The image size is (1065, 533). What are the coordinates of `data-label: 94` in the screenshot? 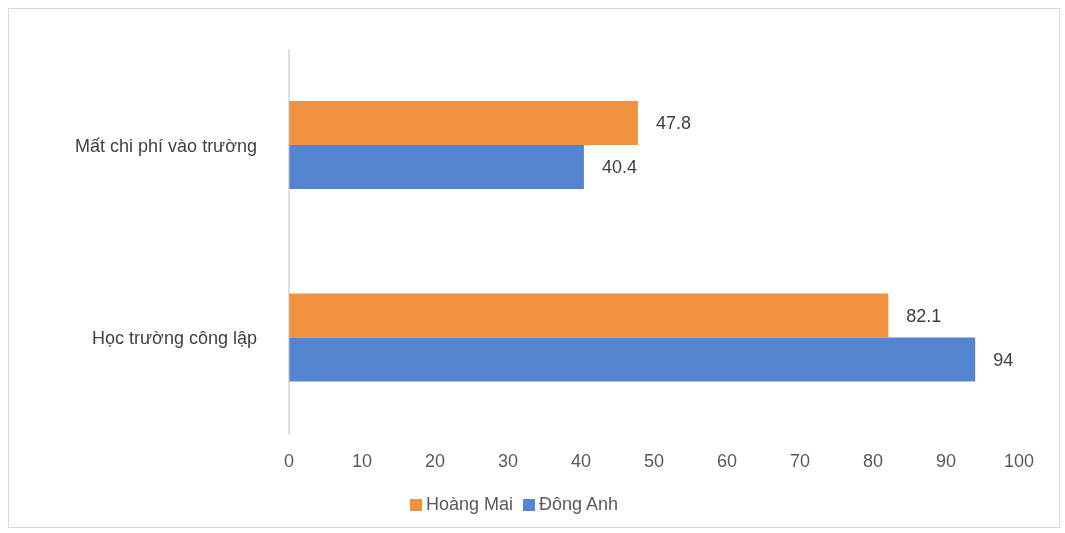 It's located at (1003, 359).